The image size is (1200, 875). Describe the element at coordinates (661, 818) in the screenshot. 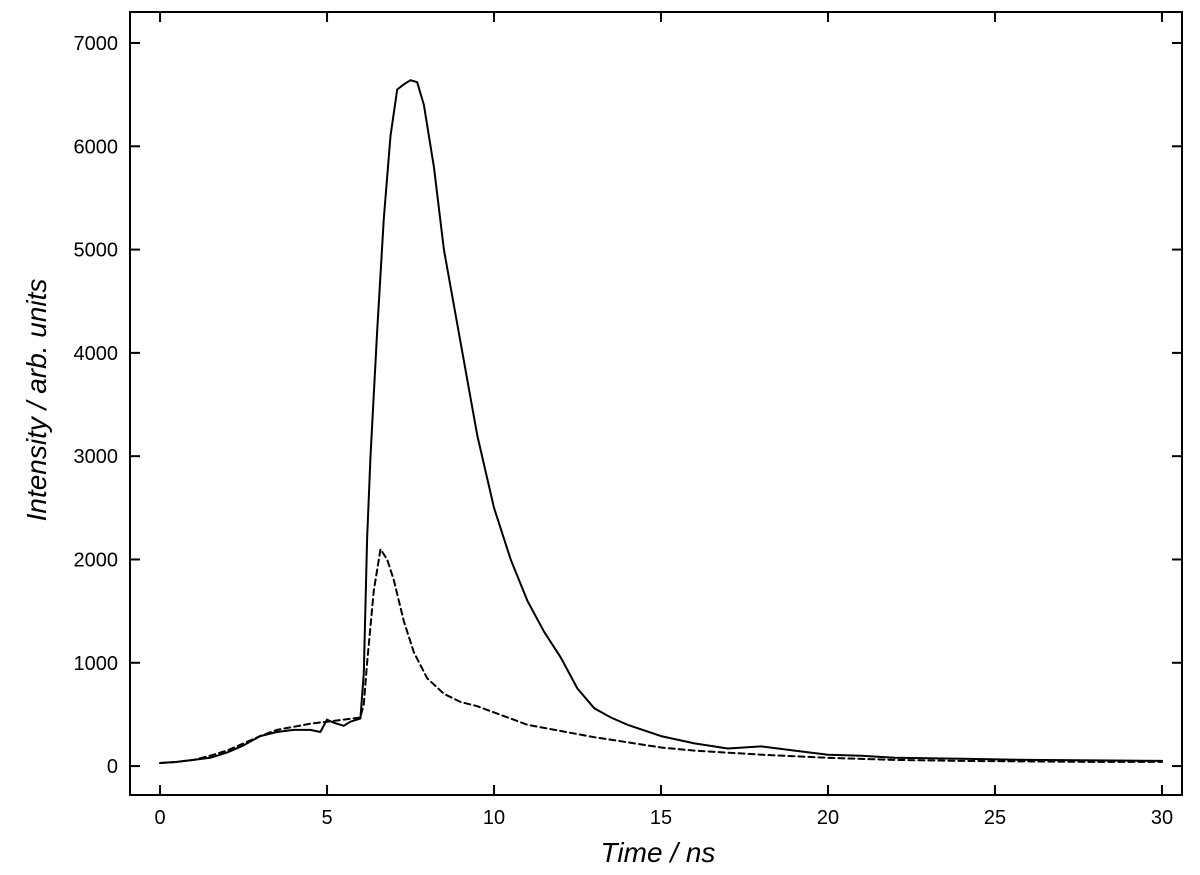

I see `x-tick-label: 15` at that location.